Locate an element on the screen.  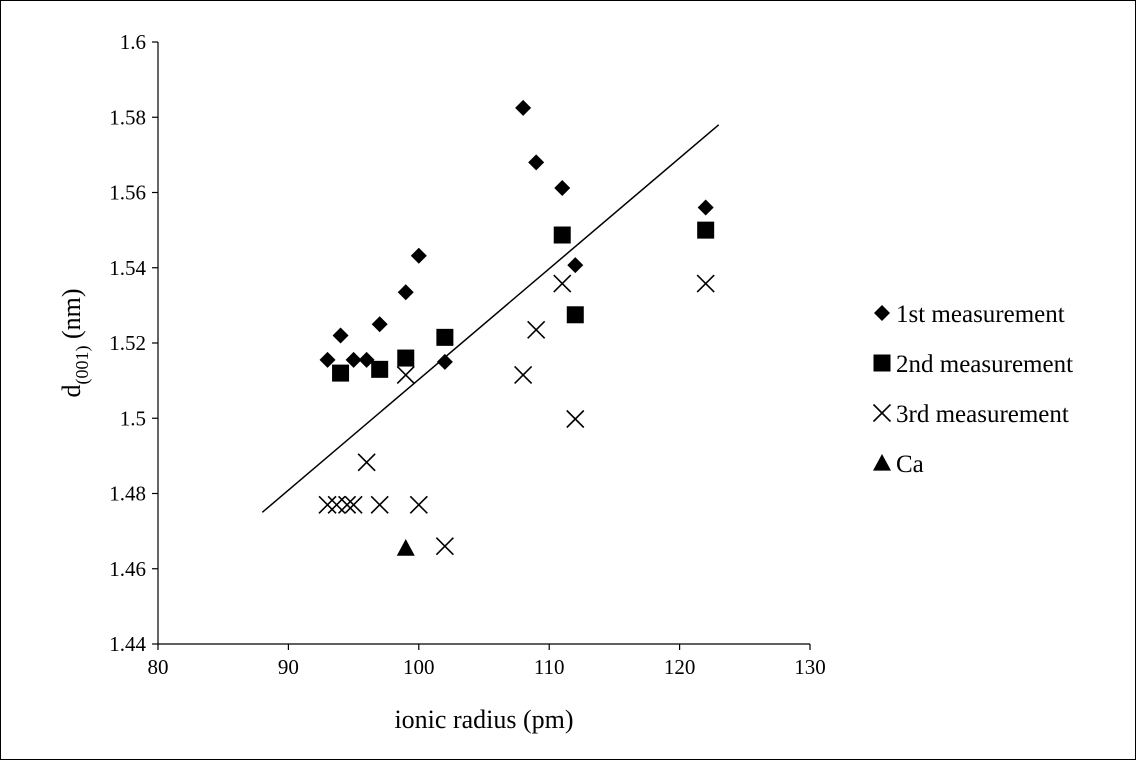
legend-label-ca: Ca is located at coordinates (910, 464).